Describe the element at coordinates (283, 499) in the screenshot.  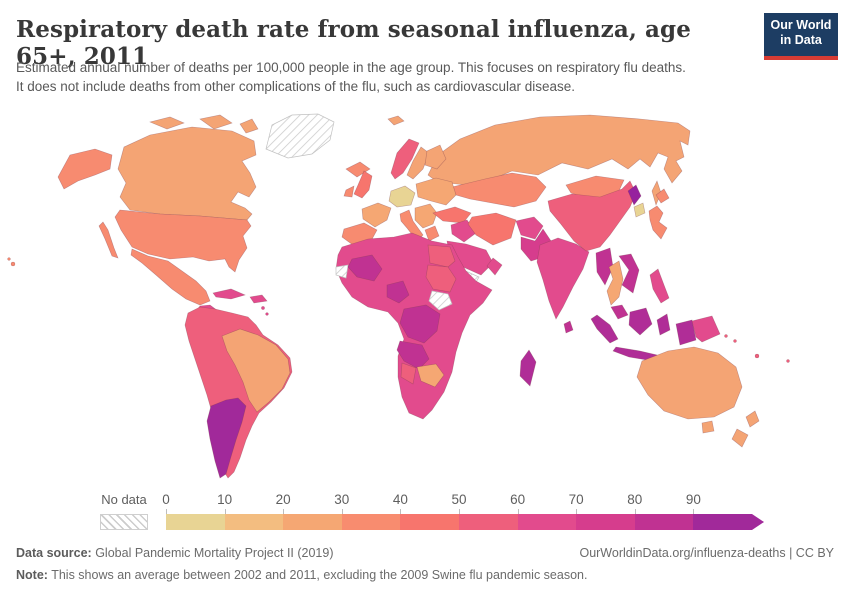
I see `legend-tick-label: 20` at that location.